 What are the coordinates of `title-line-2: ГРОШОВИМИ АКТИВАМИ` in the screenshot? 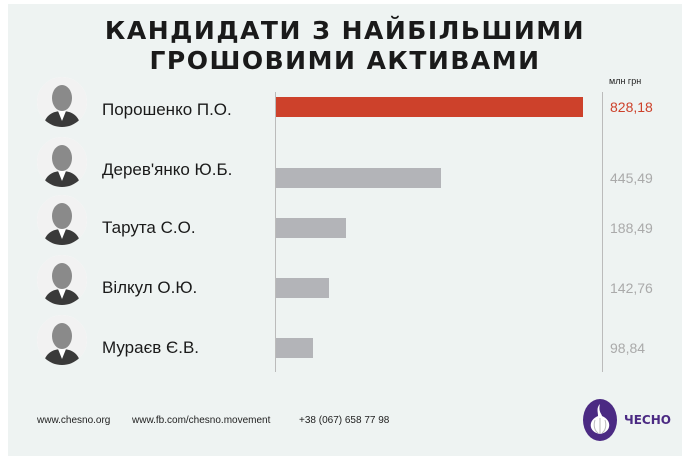 It's located at (345, 60).